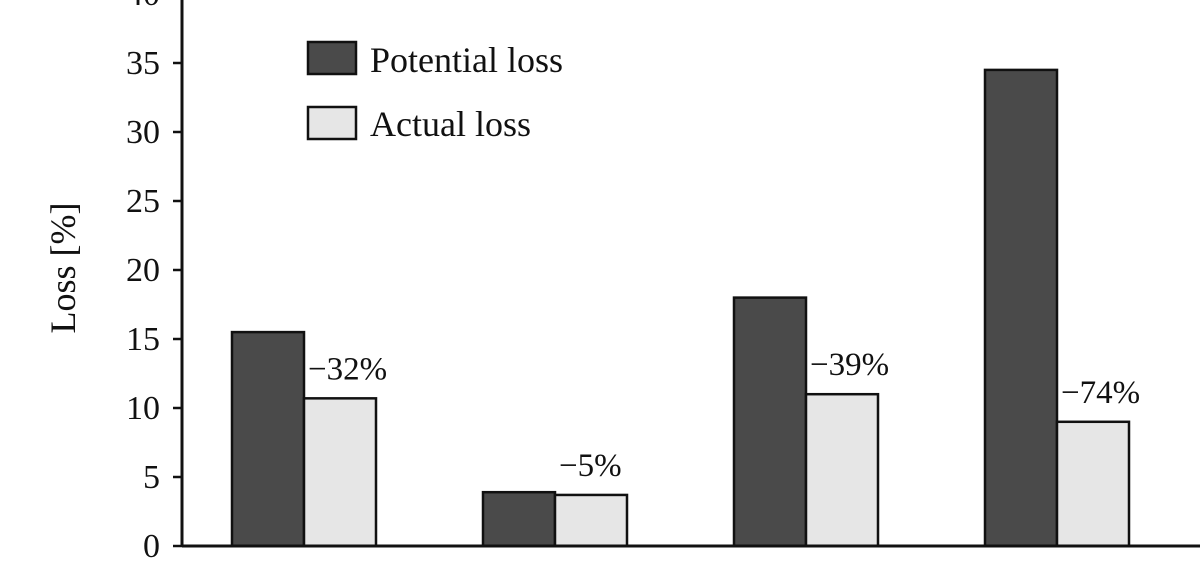  I want to click on y-tick-label: 0, so click(151, 546).